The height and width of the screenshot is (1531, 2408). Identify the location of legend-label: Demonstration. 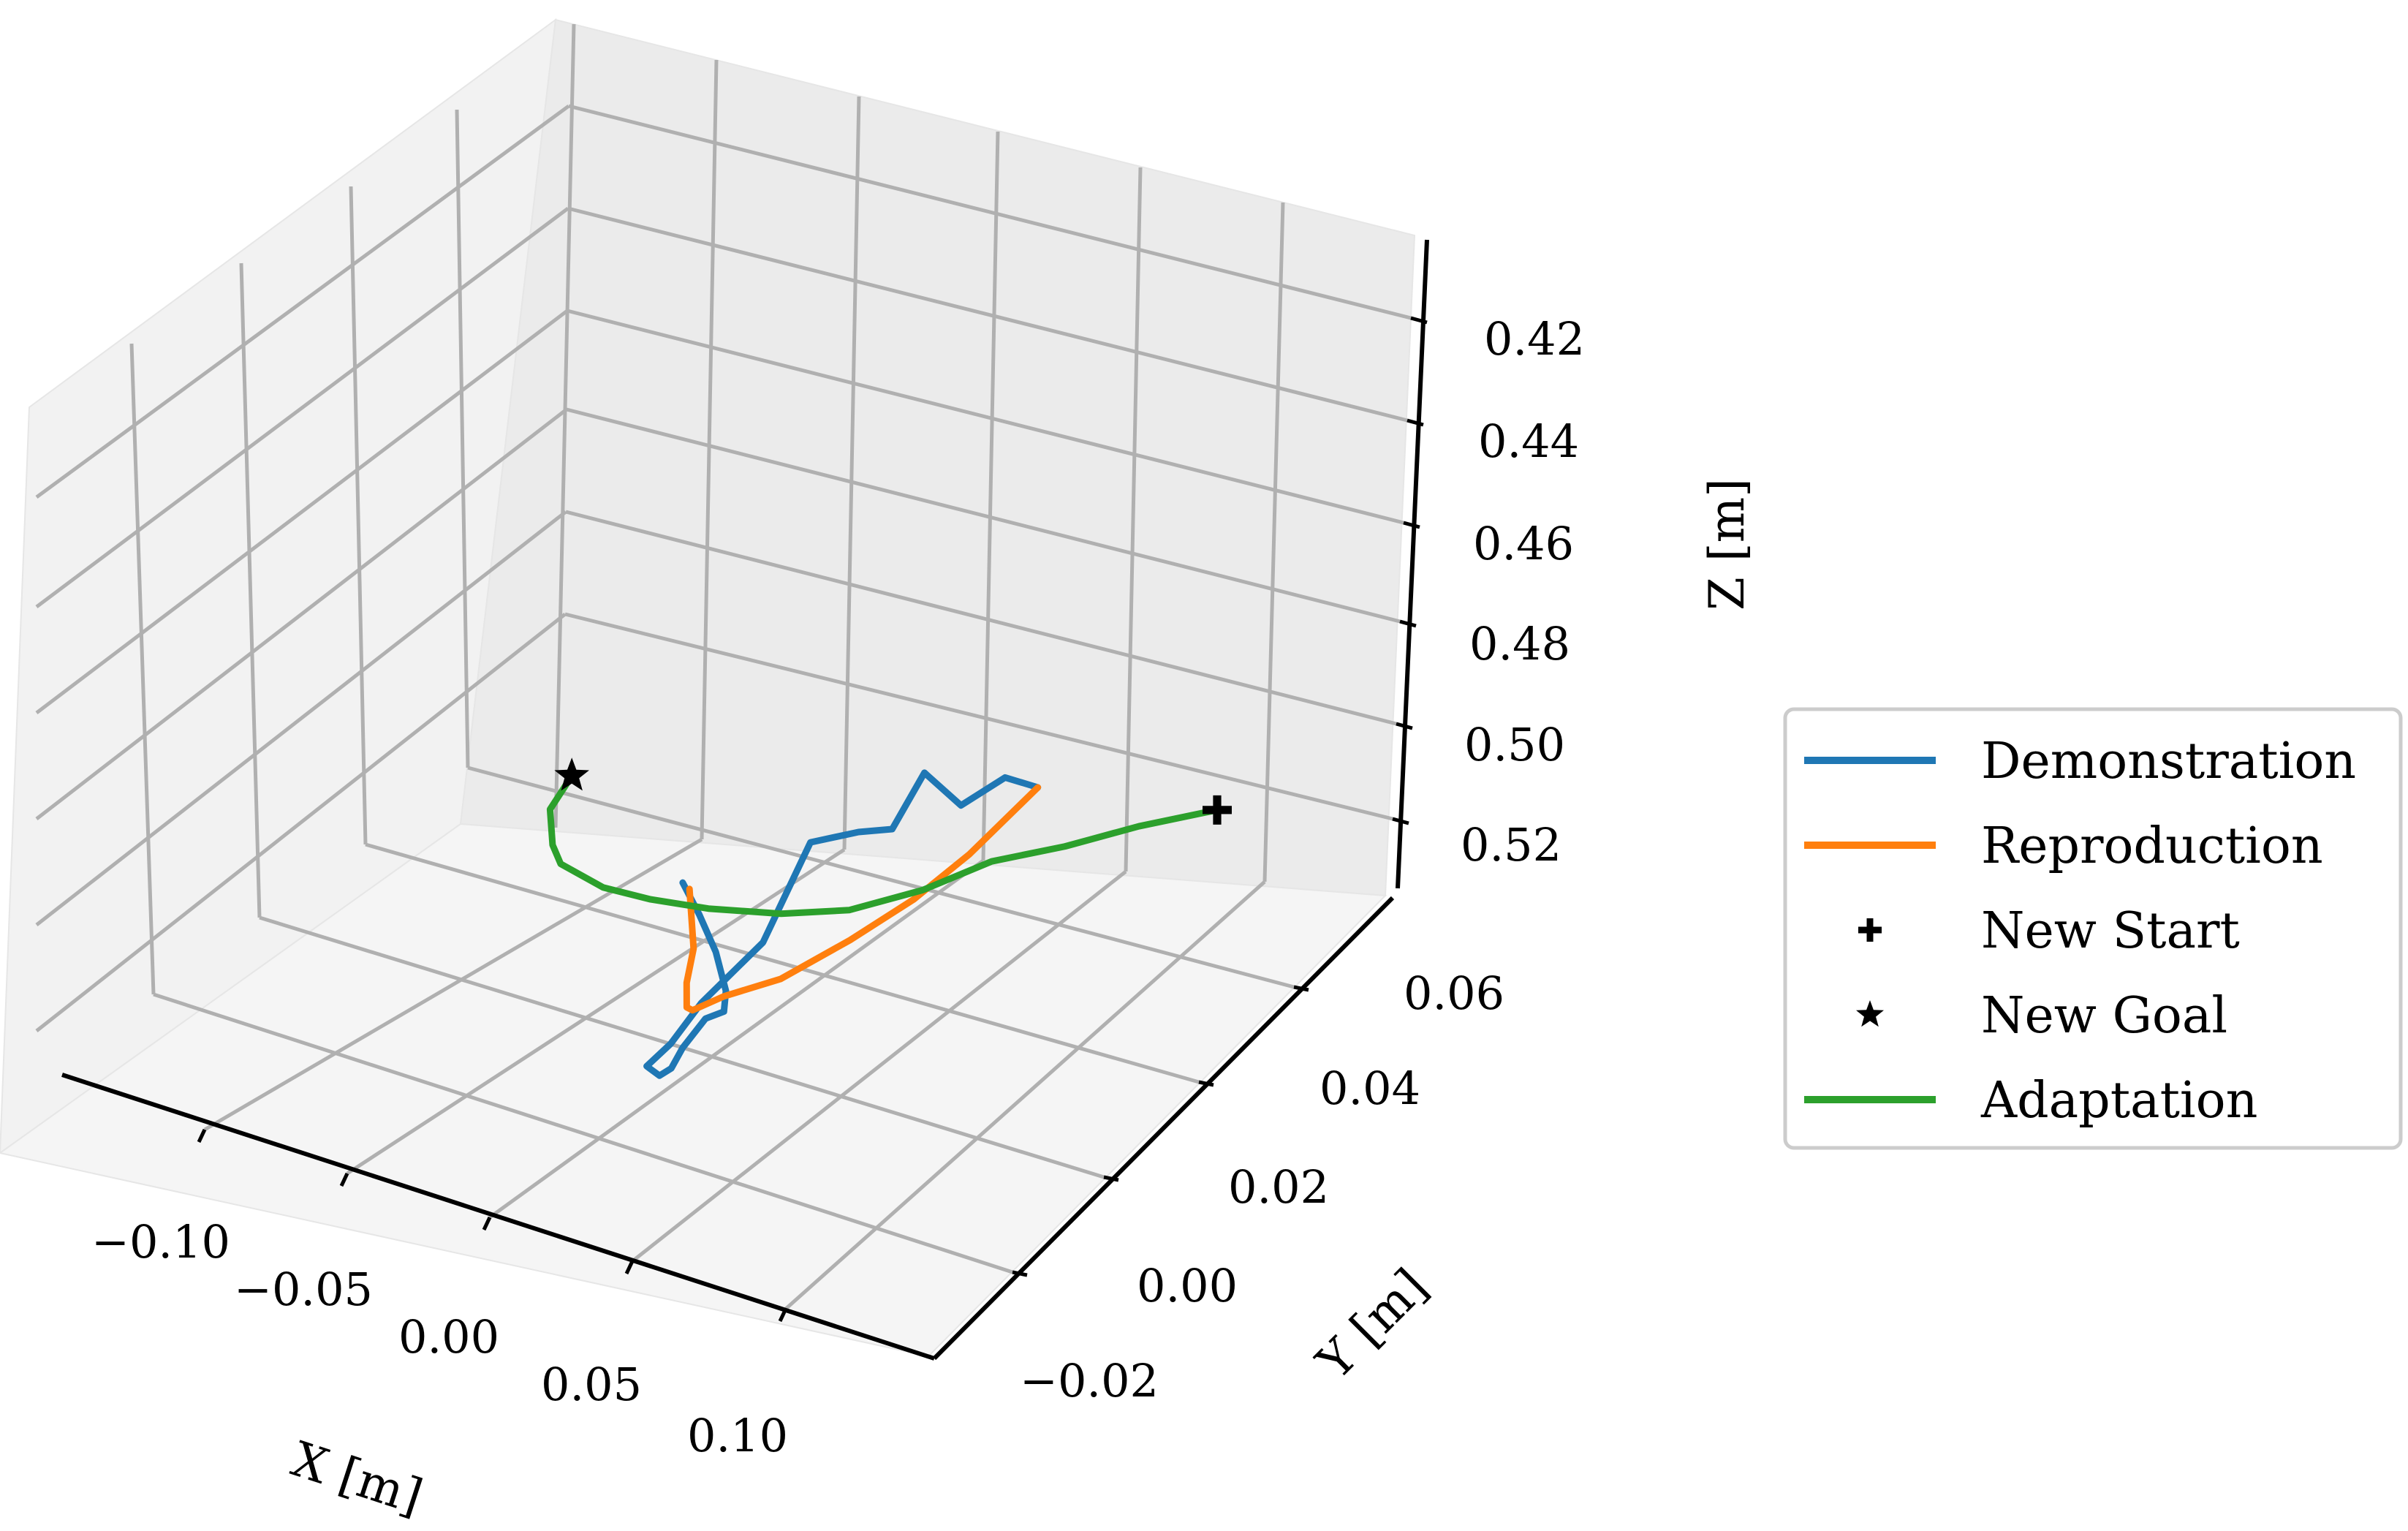
(2169, 762).